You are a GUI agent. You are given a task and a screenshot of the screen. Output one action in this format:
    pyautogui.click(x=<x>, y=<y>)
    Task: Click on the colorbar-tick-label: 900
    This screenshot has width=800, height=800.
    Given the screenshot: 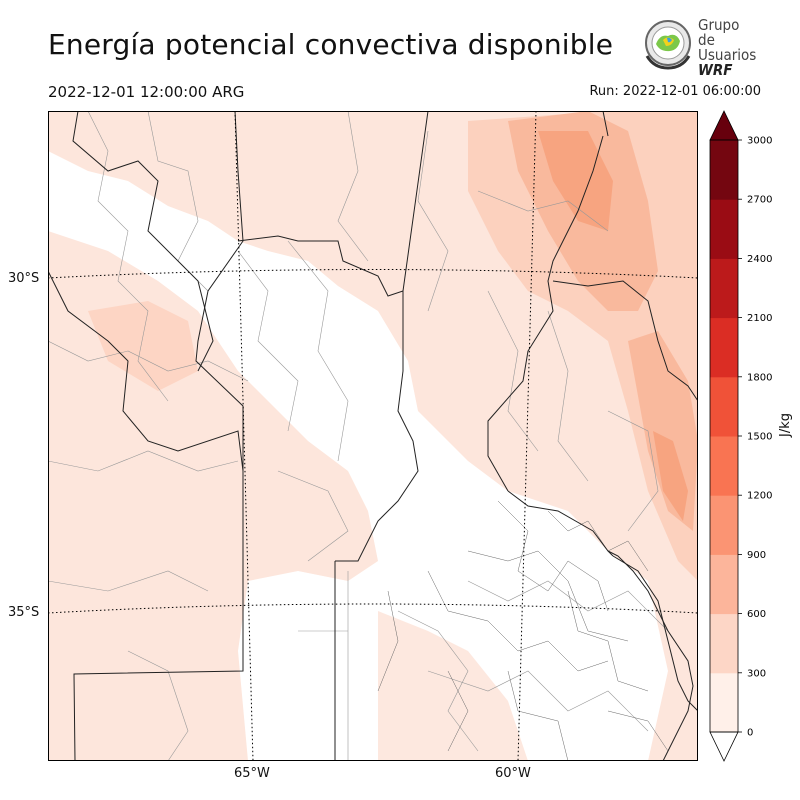 What is the action you would take?
    pyautogui.click(x=756, y=555)
    